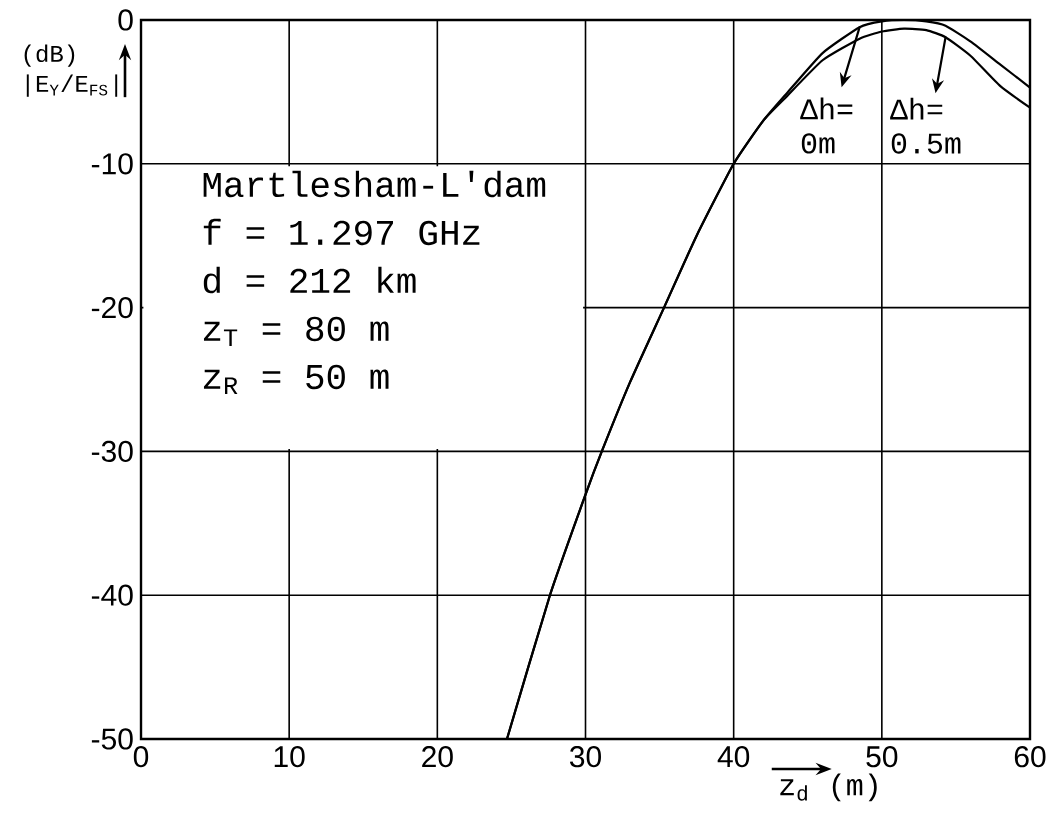 The height and width of the screenshot is (815, 1055). What do you see at coordinates (112, 307) in the screenshot?
I see `y-tick-label: -20` at bounding box center [112, 307].